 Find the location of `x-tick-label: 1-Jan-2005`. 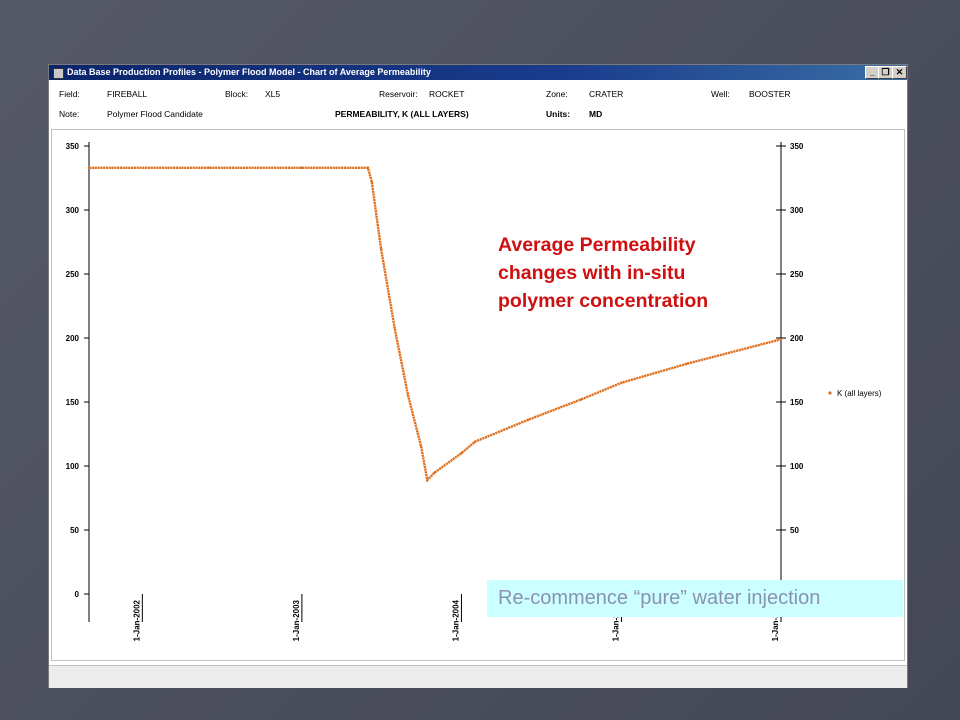

x-tick-label: 1-Jan-2005 is located at coordinates (615, 620).